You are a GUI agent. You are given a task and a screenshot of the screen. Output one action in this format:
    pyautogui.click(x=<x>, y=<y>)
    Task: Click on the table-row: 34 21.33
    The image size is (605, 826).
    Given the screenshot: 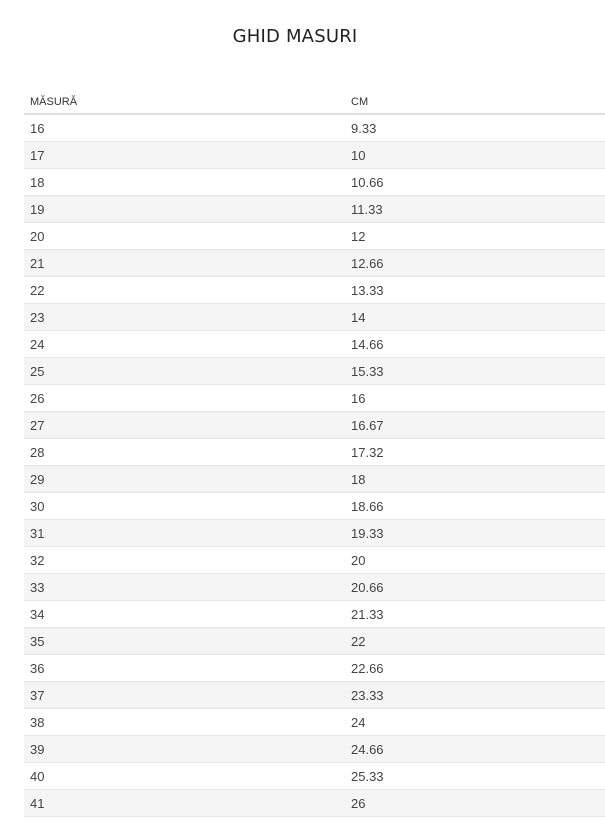 What is the action you would take?
    pyautogui.click(x=314, y=614)
    